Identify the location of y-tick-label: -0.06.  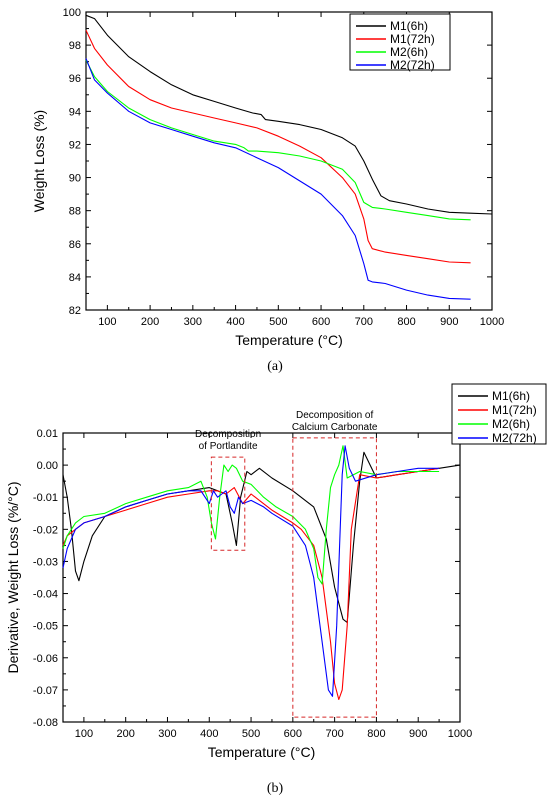
(45, 659).